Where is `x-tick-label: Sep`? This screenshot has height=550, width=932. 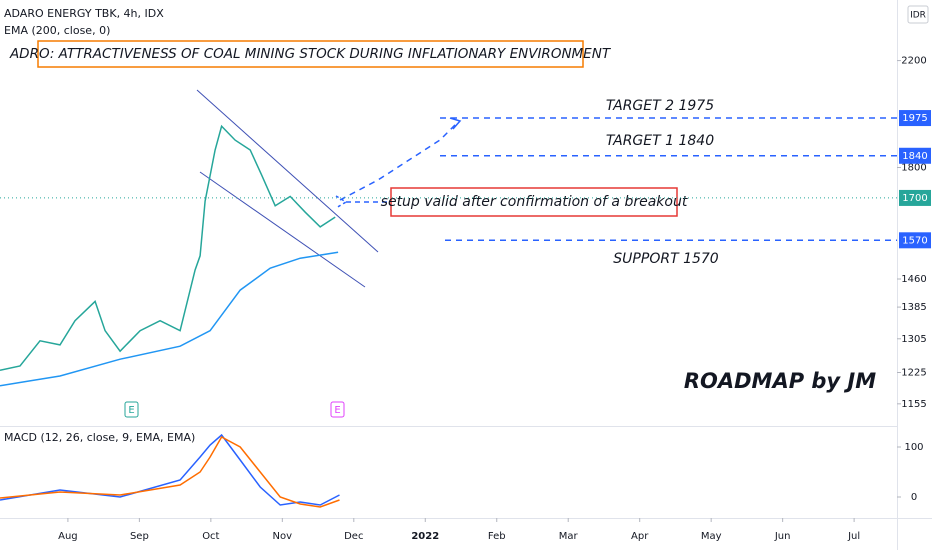 x-tick-label: Sep is located at coordinates (139, 536).